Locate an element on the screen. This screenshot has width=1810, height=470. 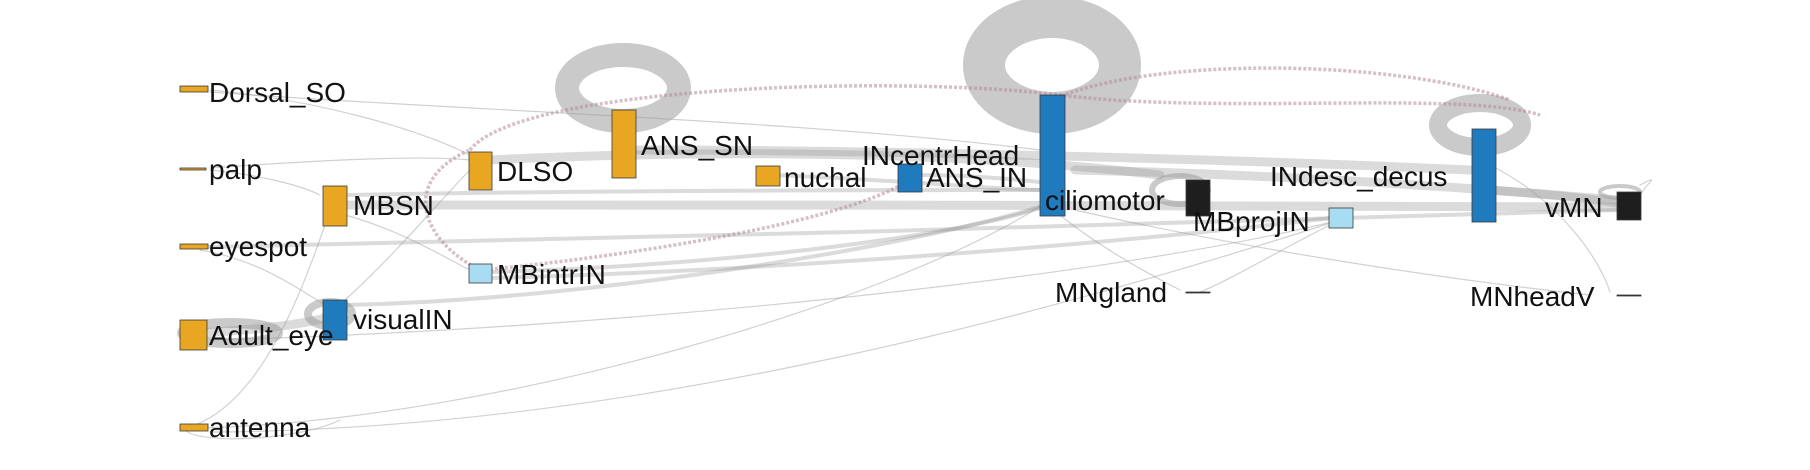
label-Dorsal_SO: Dorsal_SO is located at coordinates (277, 92).